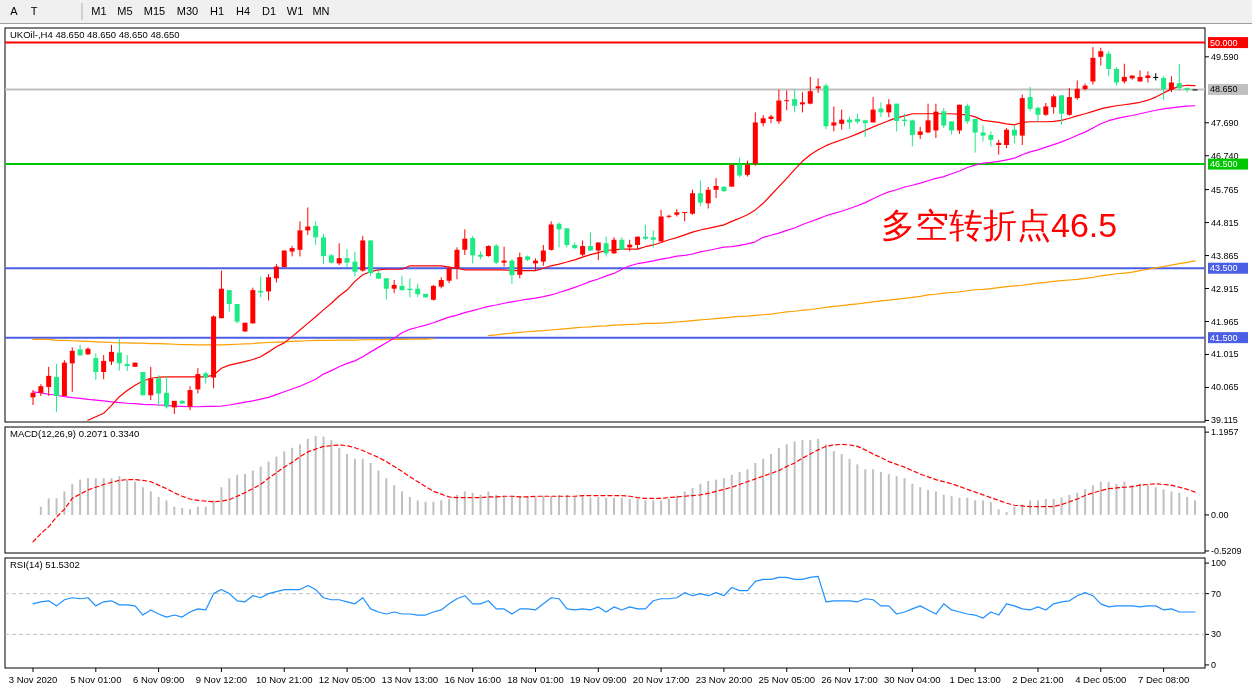 Image resolution: width=1252 pixels, height=694 pixels. I want to click on x-tick-label: 4 Dec 05:00, so click(1101, 679).